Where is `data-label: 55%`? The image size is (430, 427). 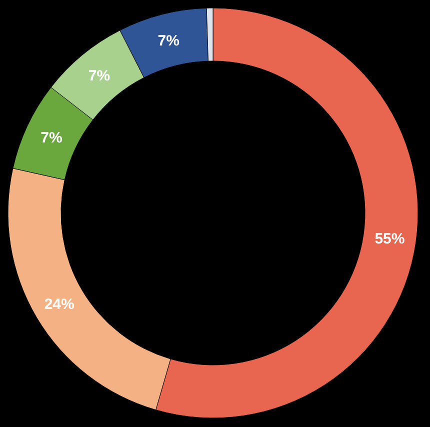
data-label: 55% is located at coordinates (389, 239).